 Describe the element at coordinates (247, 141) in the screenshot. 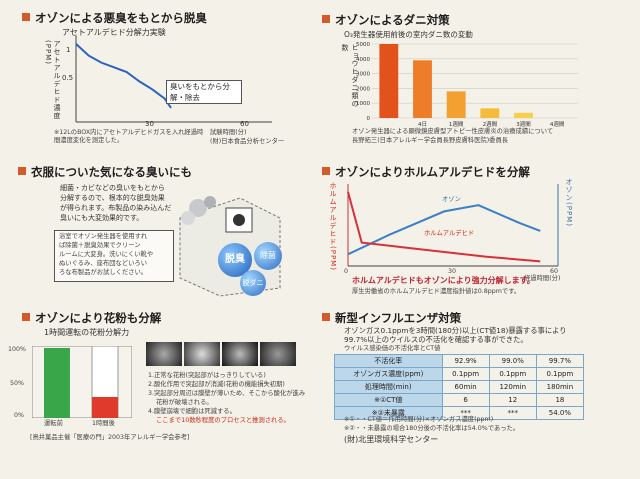

I see `source: (財)日本食品分析センター` at that location.